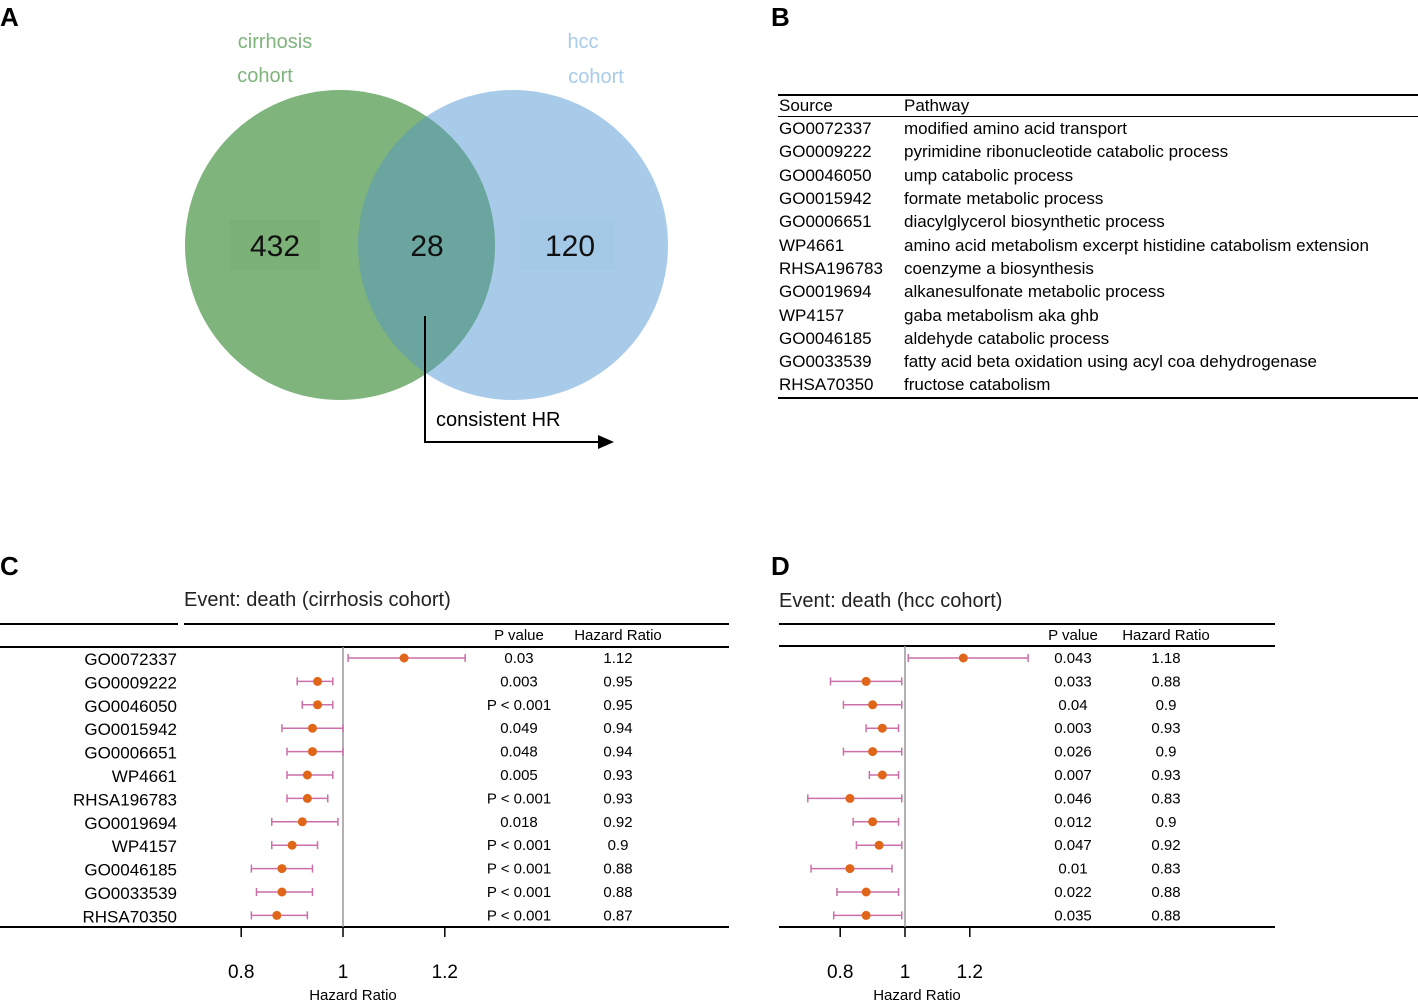  What do you see at coordinates (1073, 681) in the screenshot?
I see `pvalue-cell: 0.033` at bounding box center [1073, 681].